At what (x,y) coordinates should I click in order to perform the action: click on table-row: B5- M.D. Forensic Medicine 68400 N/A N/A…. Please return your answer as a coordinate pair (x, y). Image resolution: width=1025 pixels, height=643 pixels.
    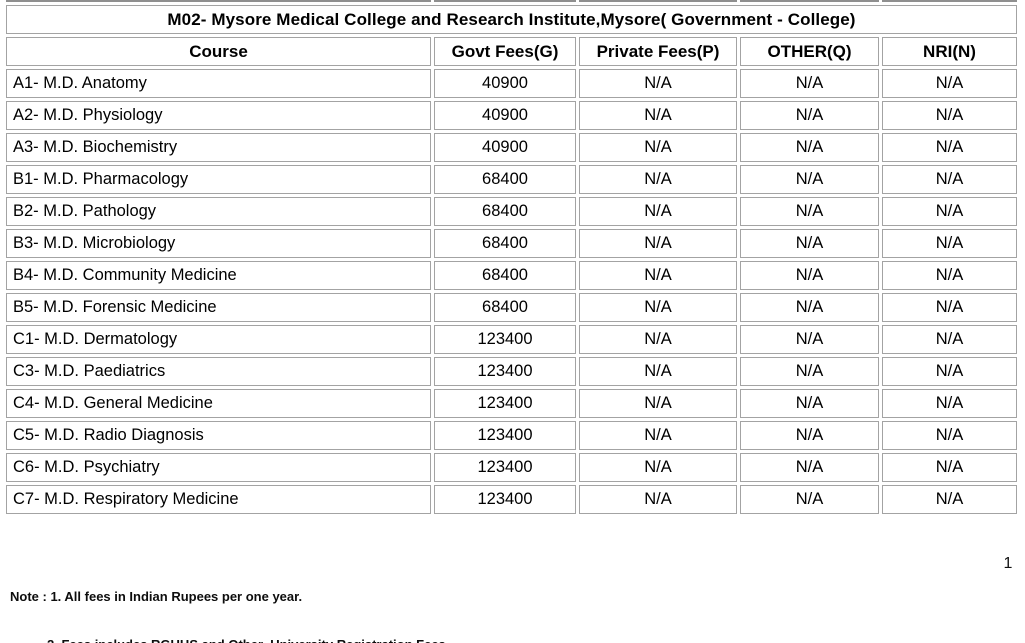
    Looking at the image, I should click on (511, 307).